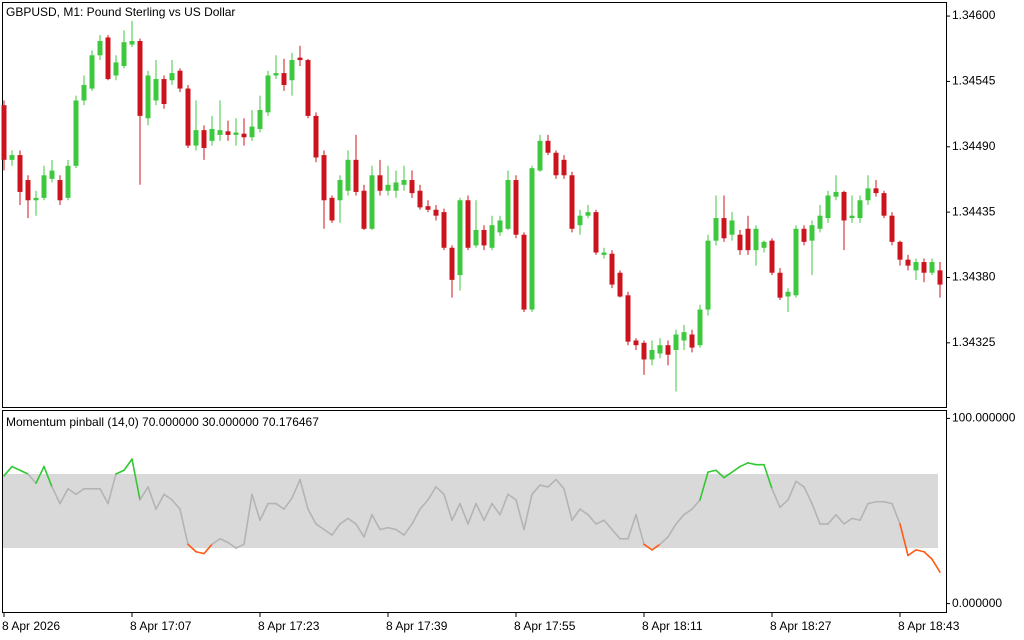 The image size is (1024, 640). I want to click on y-tick-label: 1.34490, so click(974, 146).